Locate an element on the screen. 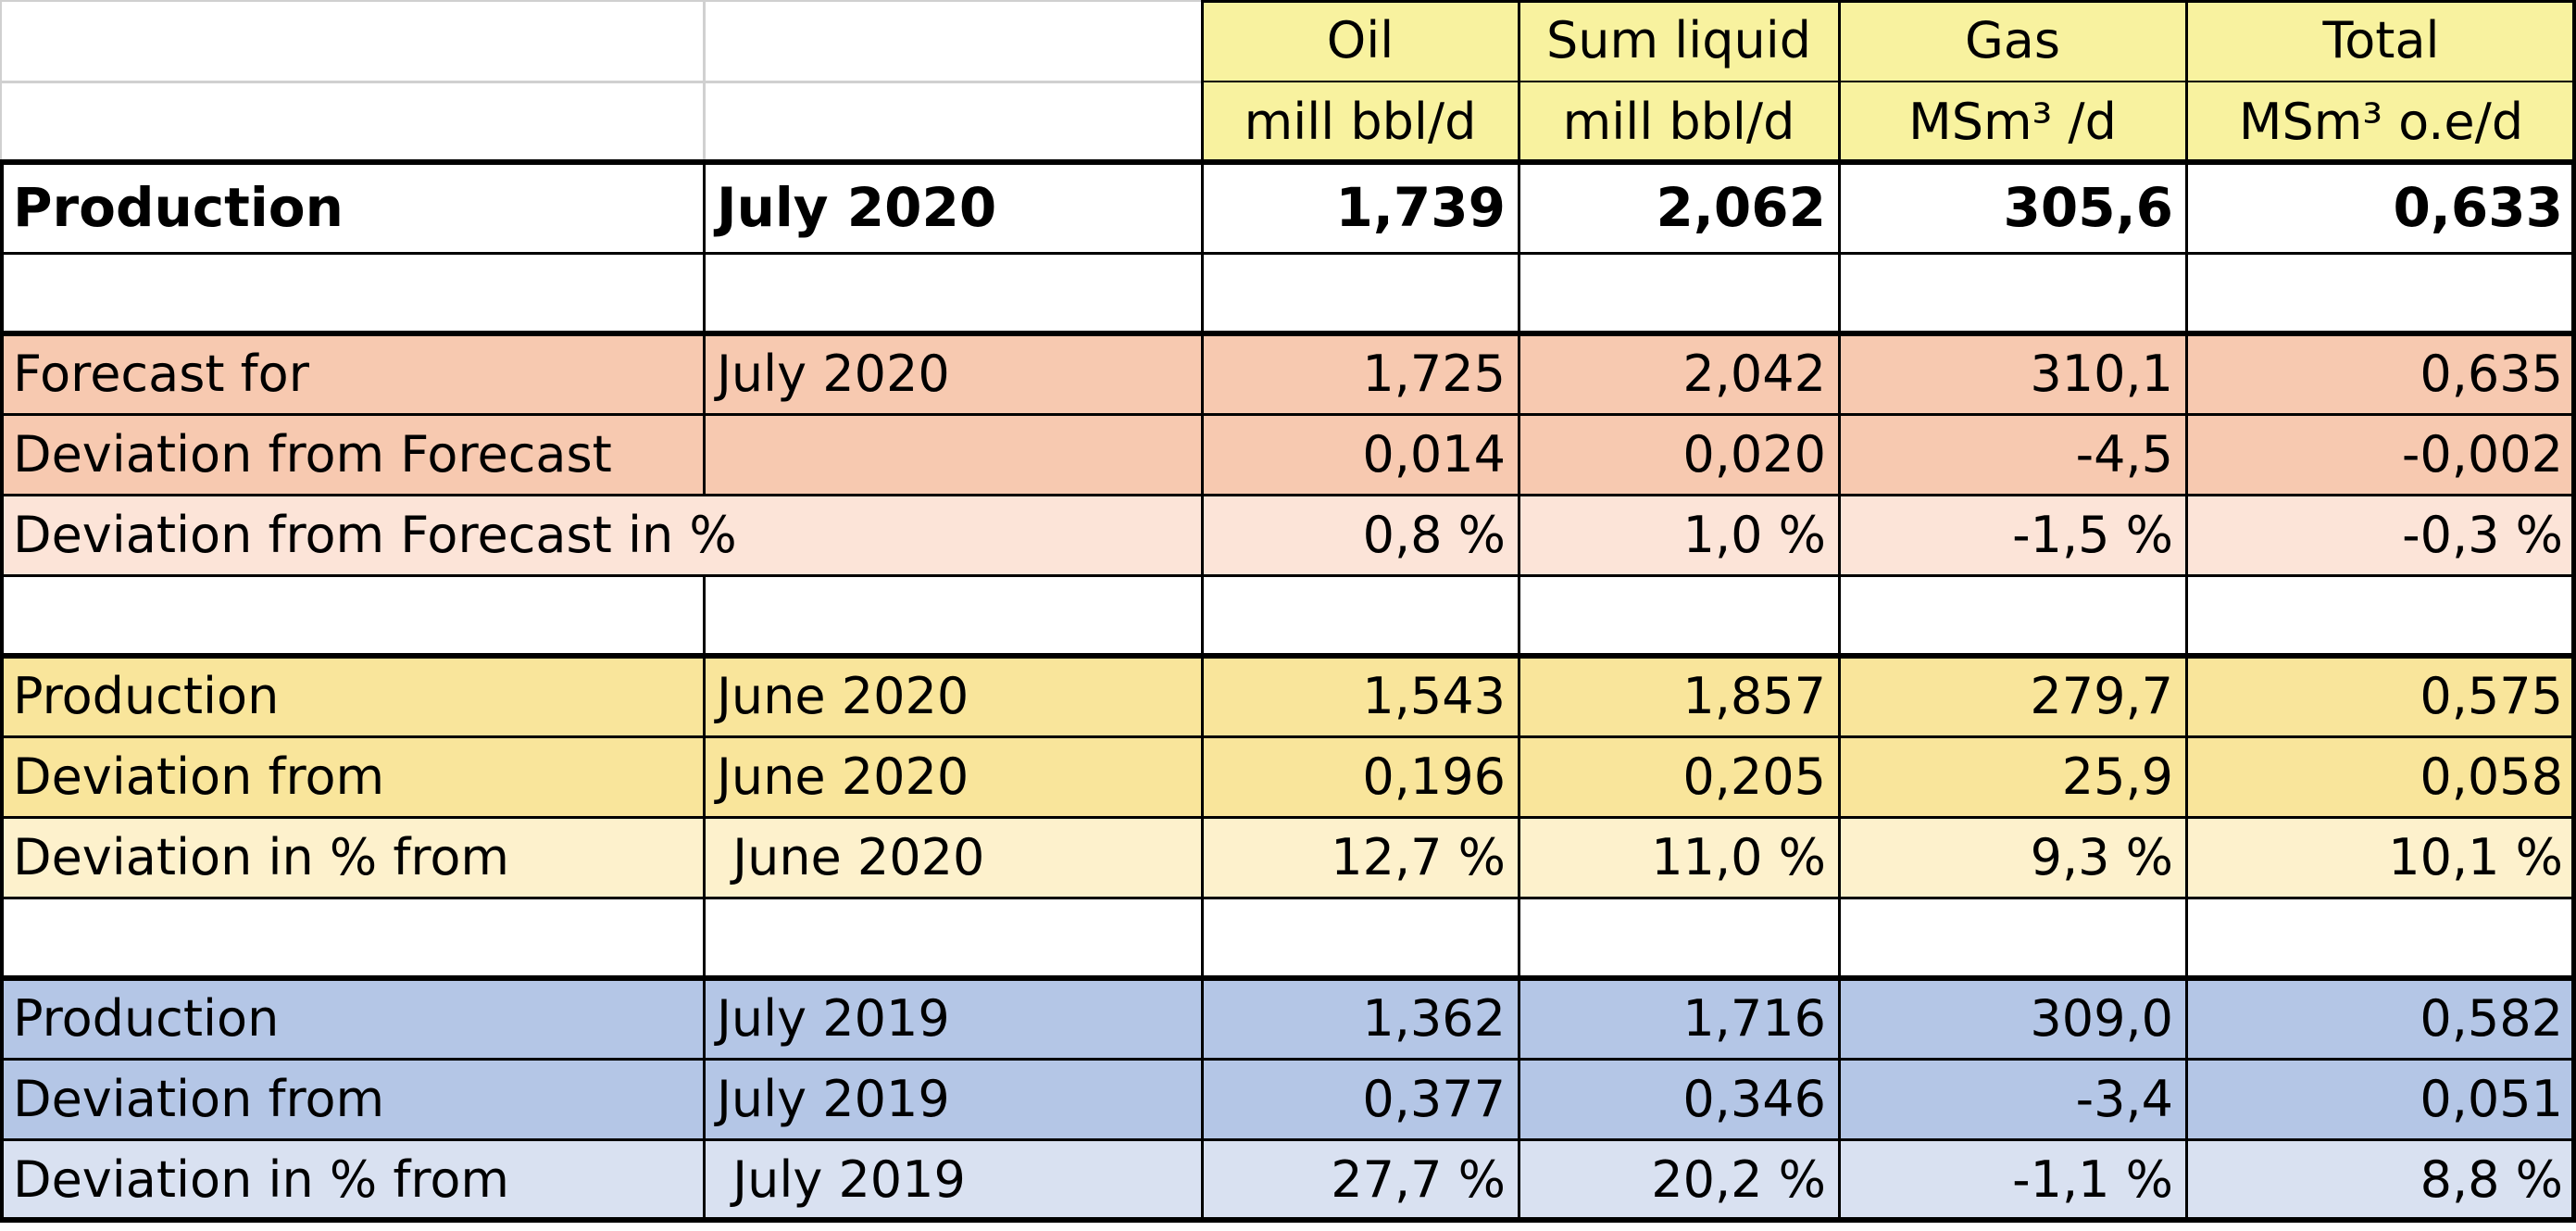  column-header: Total is located at coordinates (2381, 41).